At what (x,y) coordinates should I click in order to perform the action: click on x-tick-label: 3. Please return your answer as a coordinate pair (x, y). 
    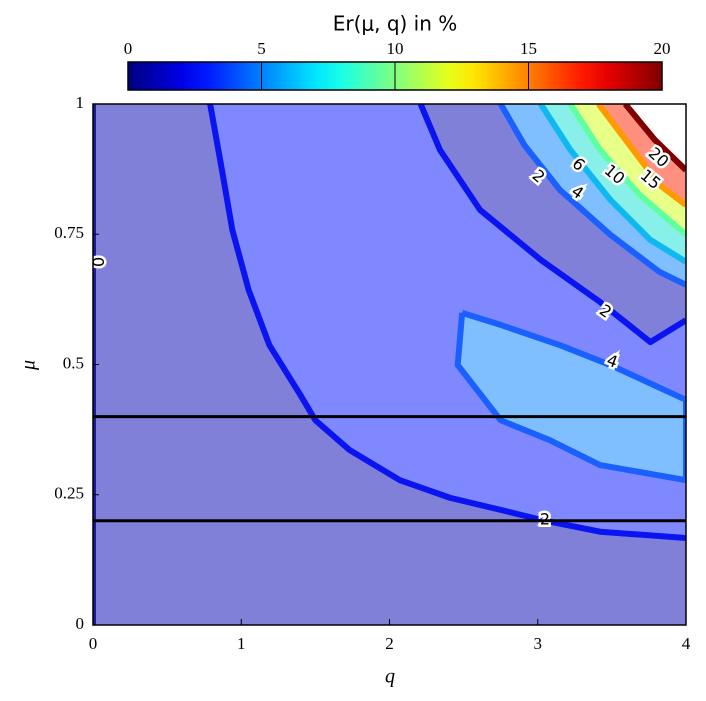
    Looking at the image, I should click on (538, 643).